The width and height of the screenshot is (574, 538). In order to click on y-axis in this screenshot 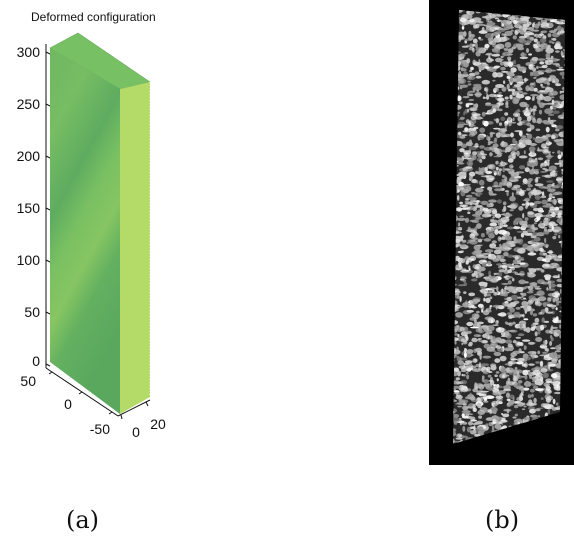, I will do `click(134, 408)`.